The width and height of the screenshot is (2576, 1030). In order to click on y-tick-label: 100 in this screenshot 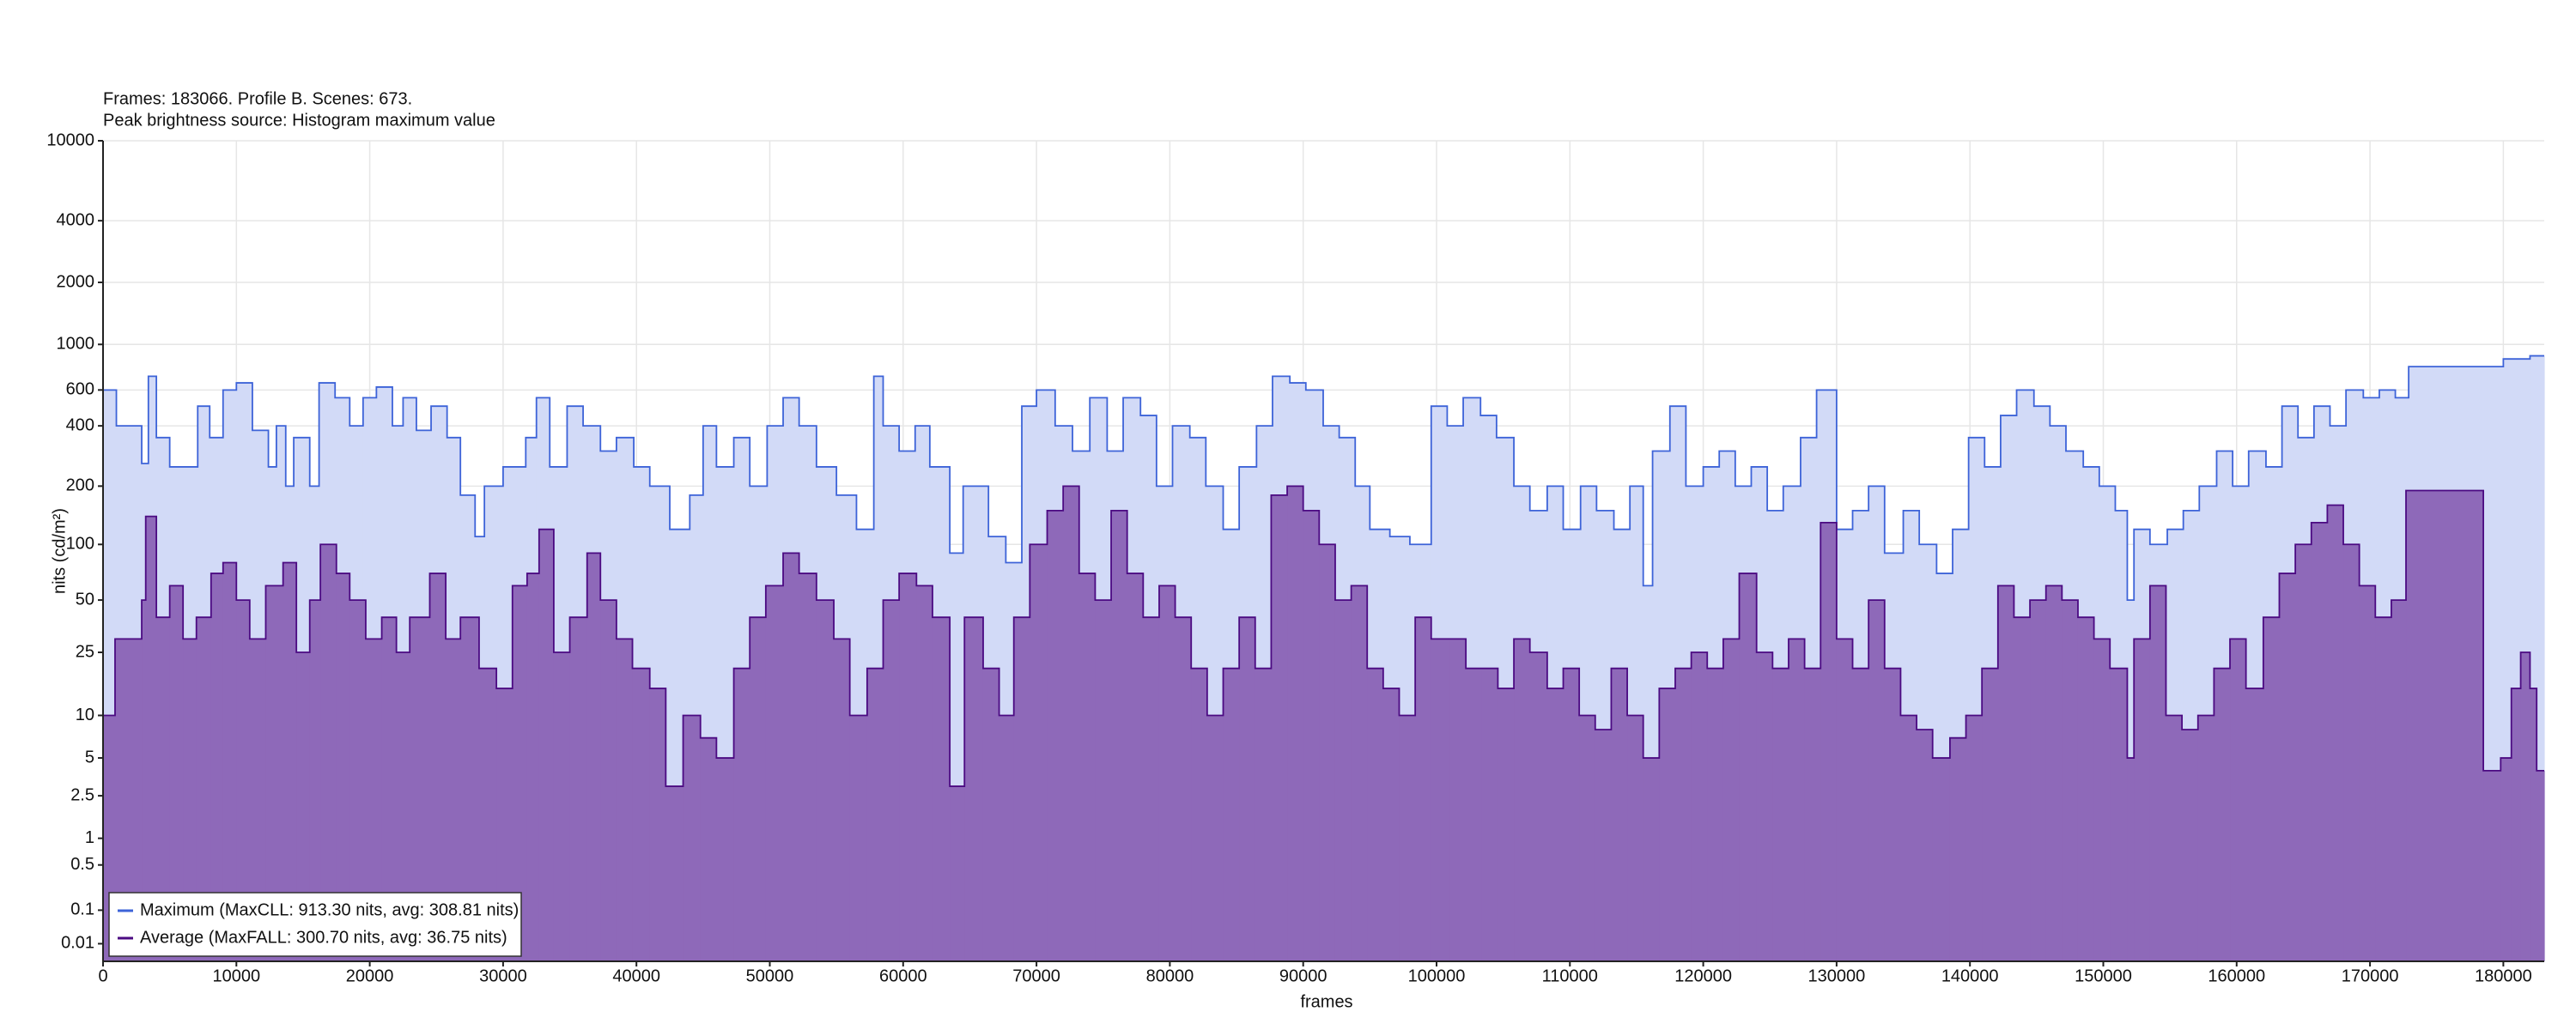, I will do `click(80, 544)`.